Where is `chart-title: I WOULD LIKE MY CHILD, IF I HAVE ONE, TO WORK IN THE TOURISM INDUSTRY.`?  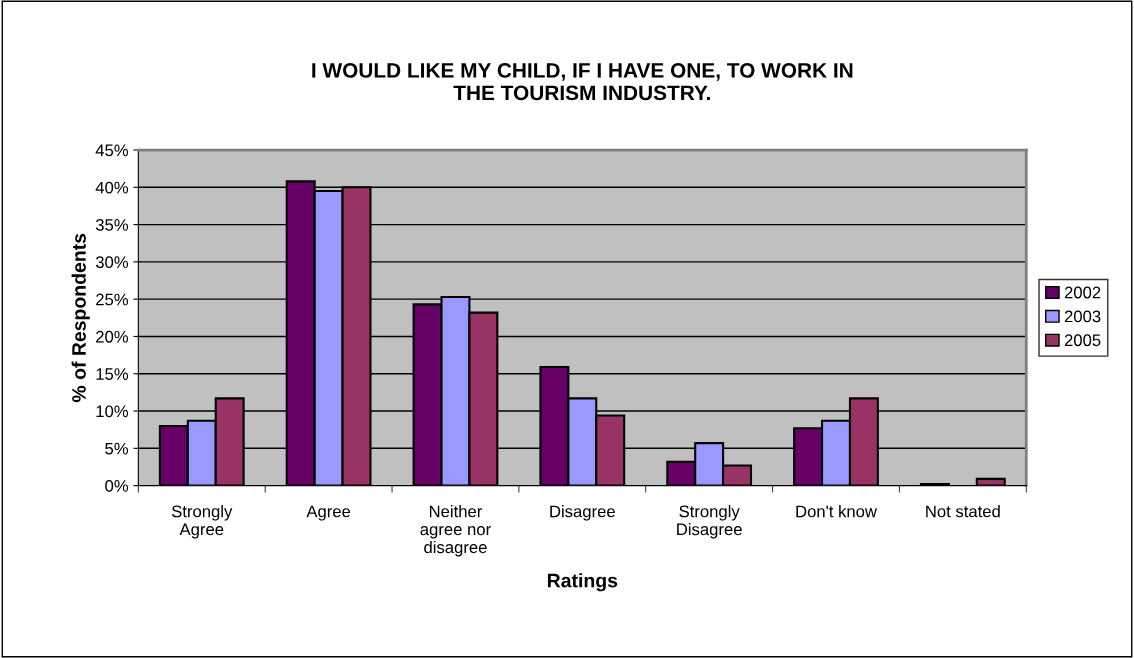
chart-title: I WOULD LIKE MY CHILD, IF I HAVE ONE, TO WORK IN THE TOURISM INDUSTRY. is located at coordinates (582, 82).